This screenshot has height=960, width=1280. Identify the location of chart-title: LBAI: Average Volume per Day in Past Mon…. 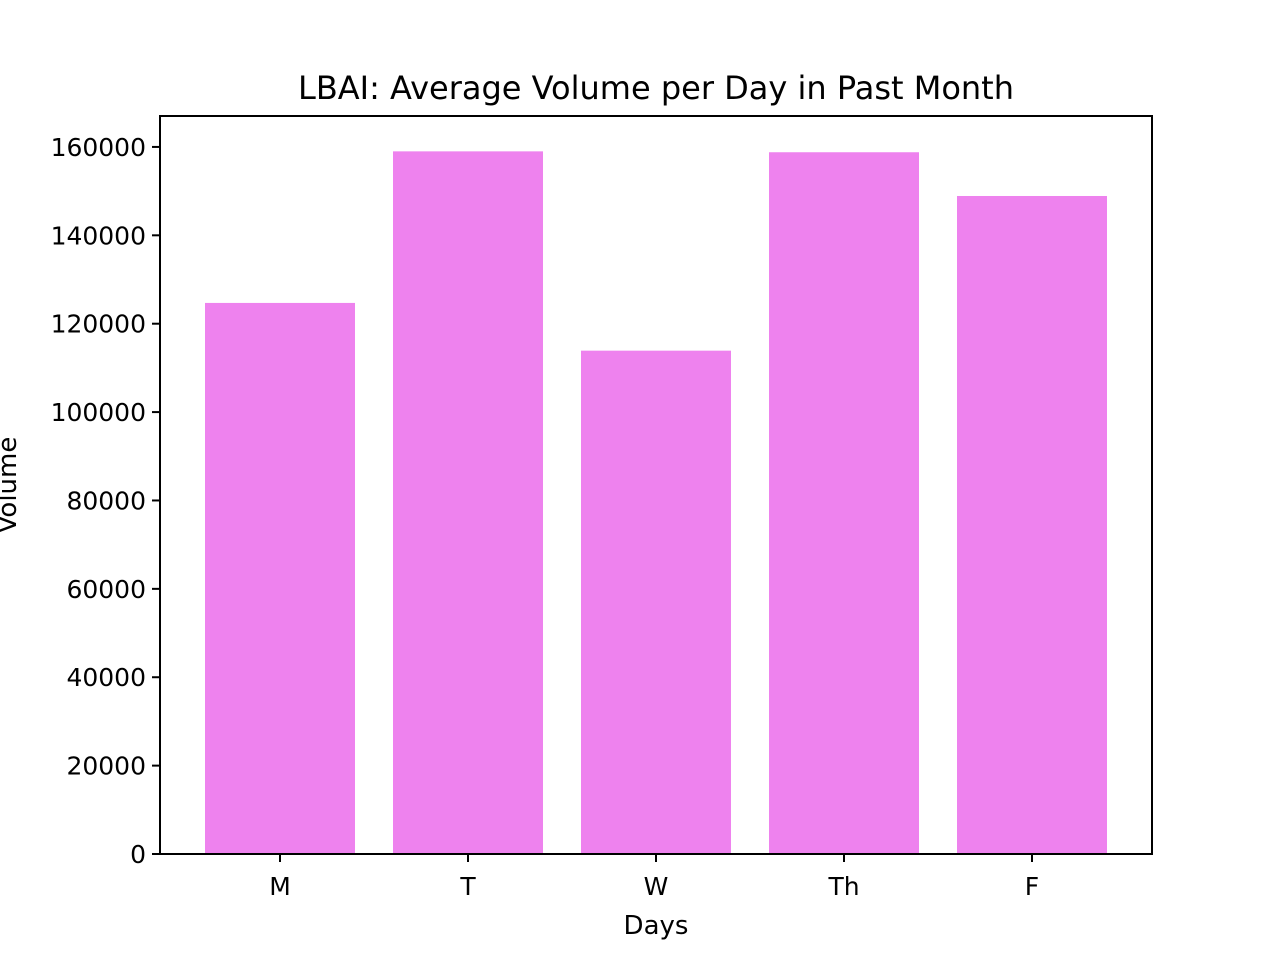
(656, 88).